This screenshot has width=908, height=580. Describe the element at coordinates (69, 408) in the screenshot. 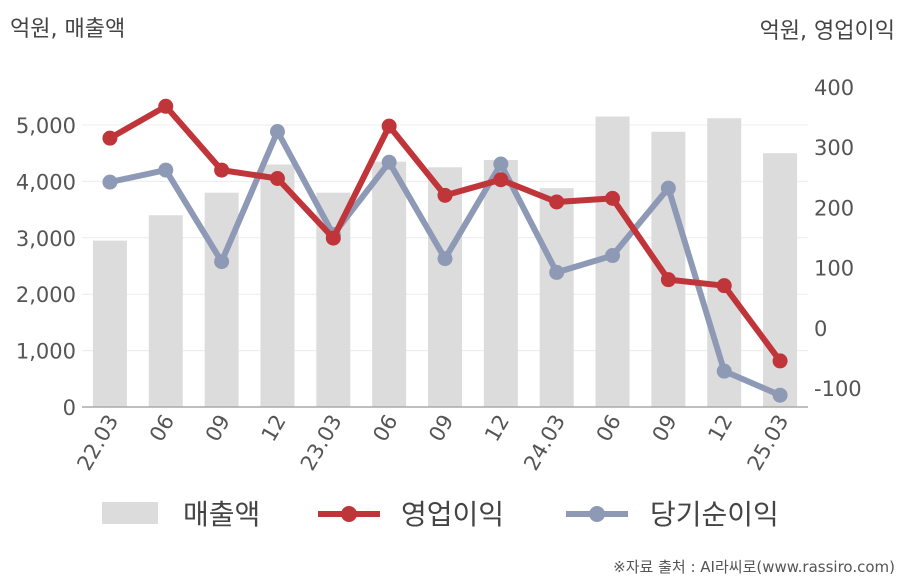

I see `left-tick-label: 0` at that location.